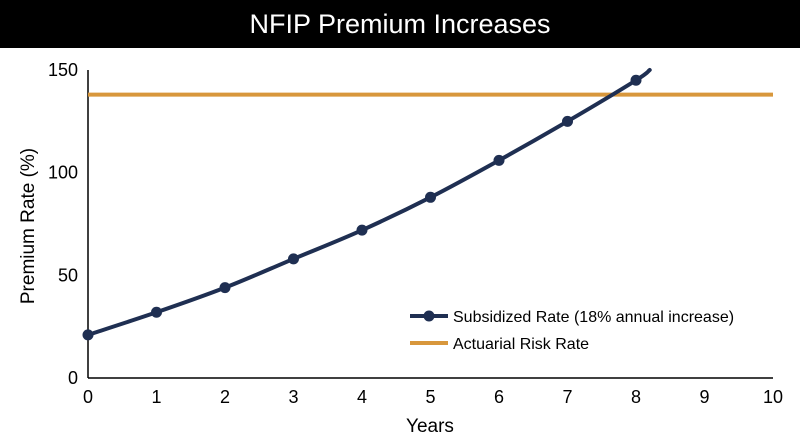  What do you see at coordinates (73, 378) in the screenshot?
I see `y-tick-label: 0` at bounding box center [73, 378].